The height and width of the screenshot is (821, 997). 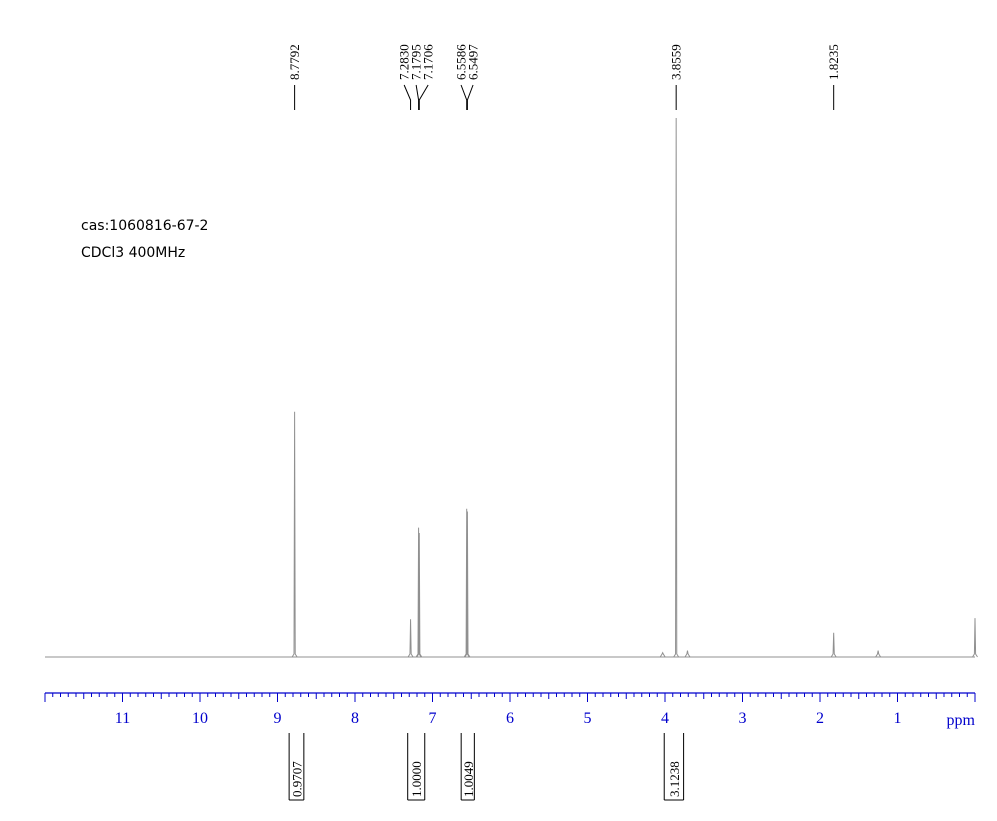 I want to click on peak-shift-label: 7.2830, so click(x=404, y=62).